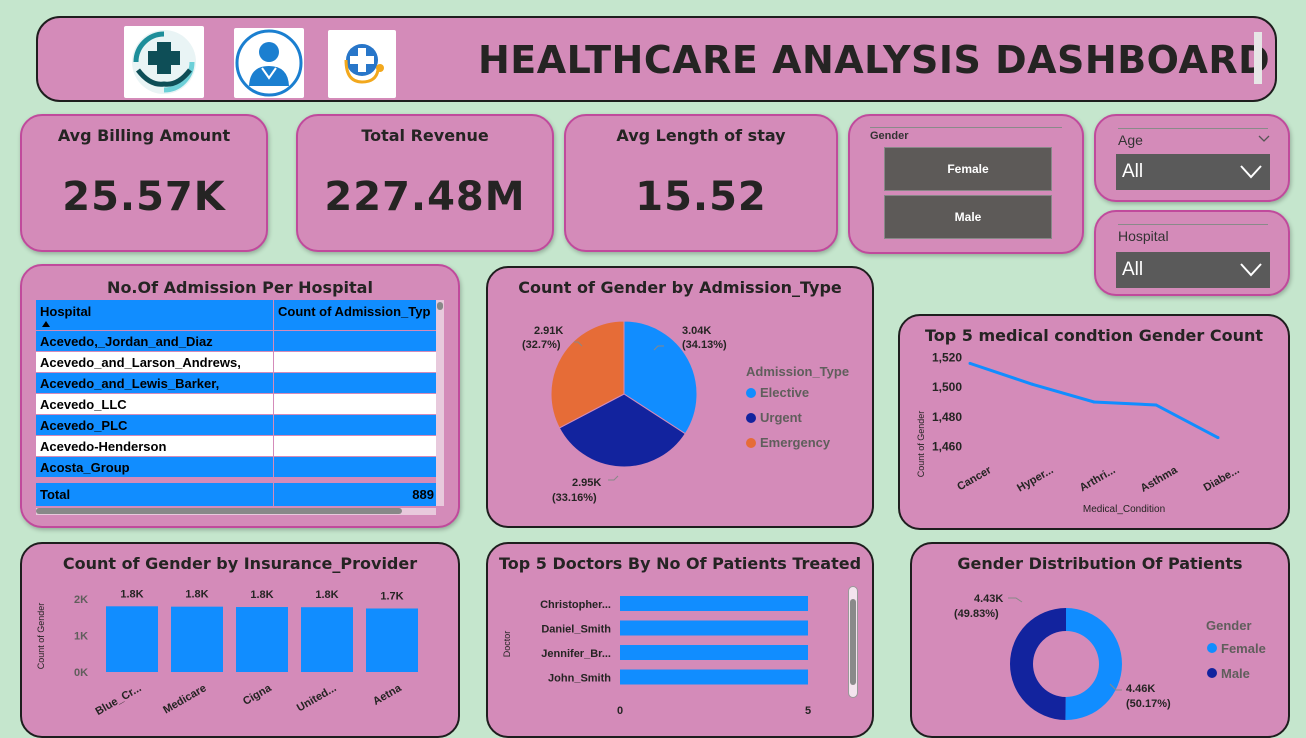 The height and width of the screenshot is (738, 1306). I want to click on table-row: Acosta_Group, so click(236, 466).